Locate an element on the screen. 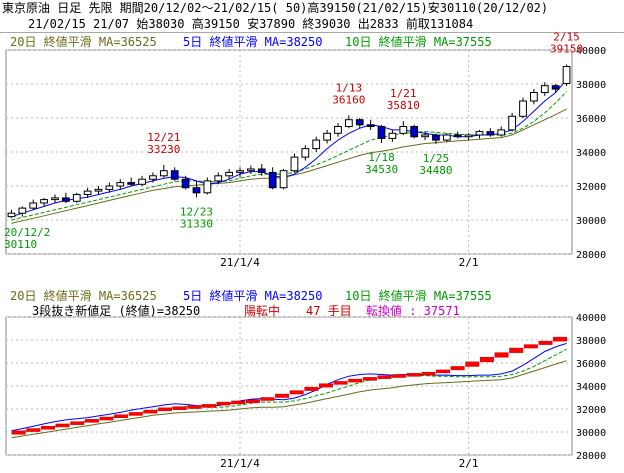  annotation-value: 33230 is located at coordinates (163, 149).